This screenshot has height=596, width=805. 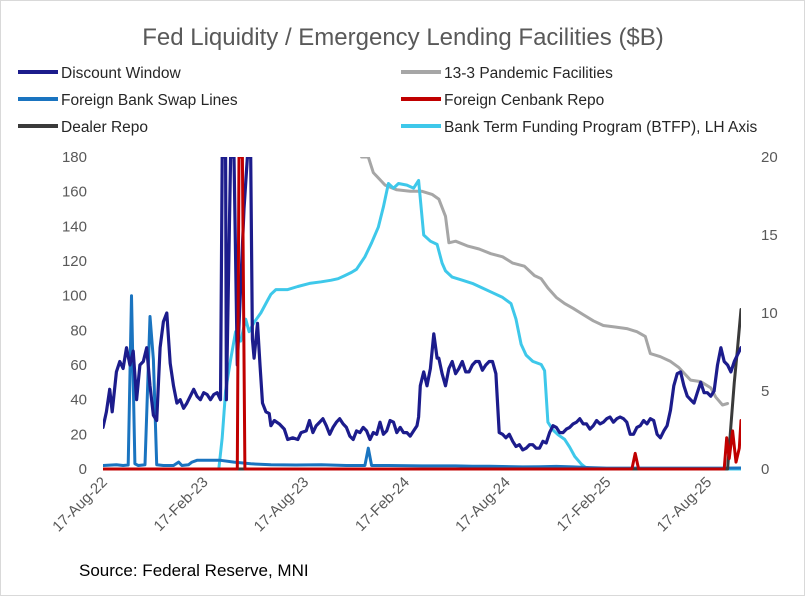 I want to click on y-left-tick-label: 140, so click(x=74, y=226).